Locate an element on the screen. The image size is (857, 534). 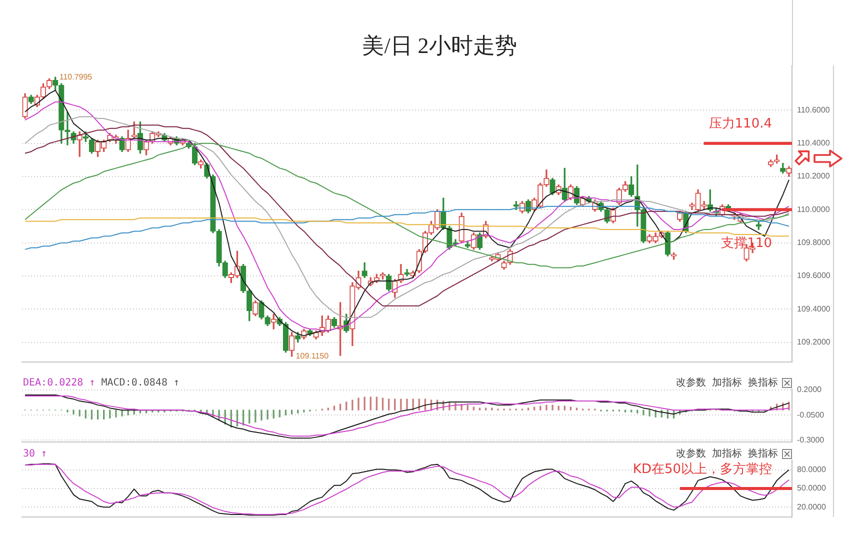
text: 30 ↑ is located at coordinates (35, 454).